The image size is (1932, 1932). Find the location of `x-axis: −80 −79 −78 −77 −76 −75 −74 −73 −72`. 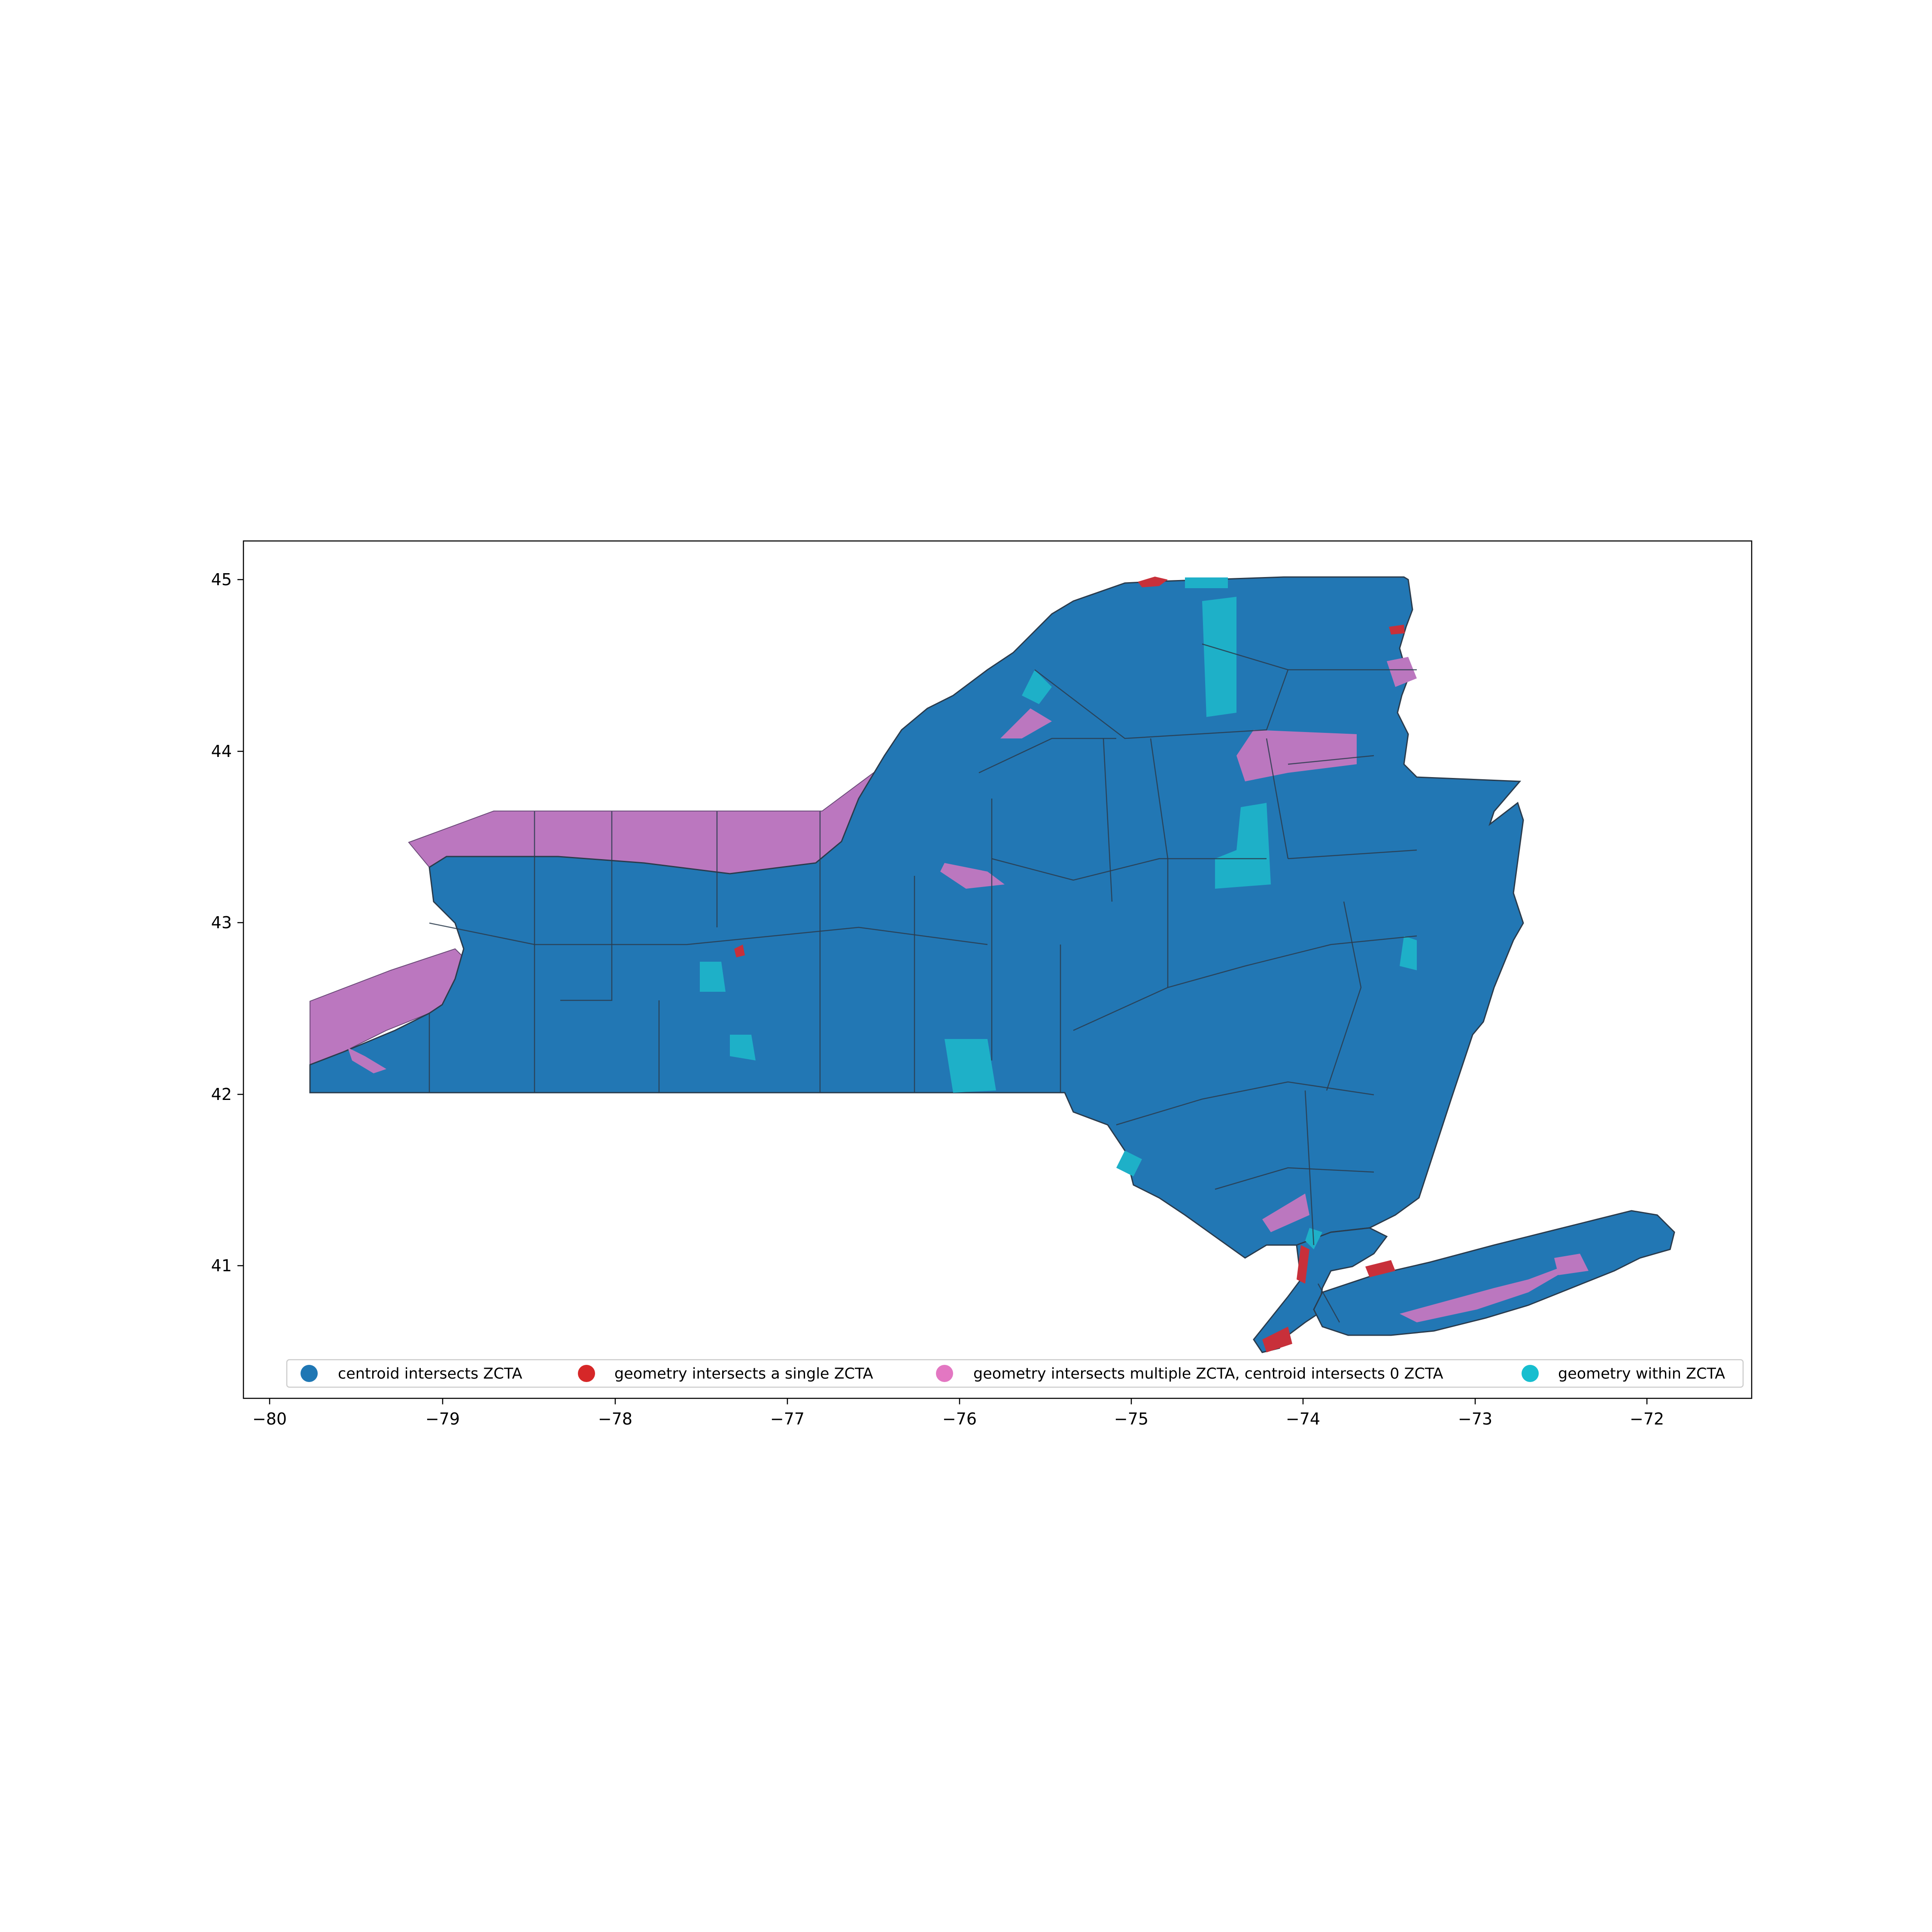

x-axis: −80 −79 −78 −77 −76 −75 −74 −73 −72 is located at coordinates (958, 1413).